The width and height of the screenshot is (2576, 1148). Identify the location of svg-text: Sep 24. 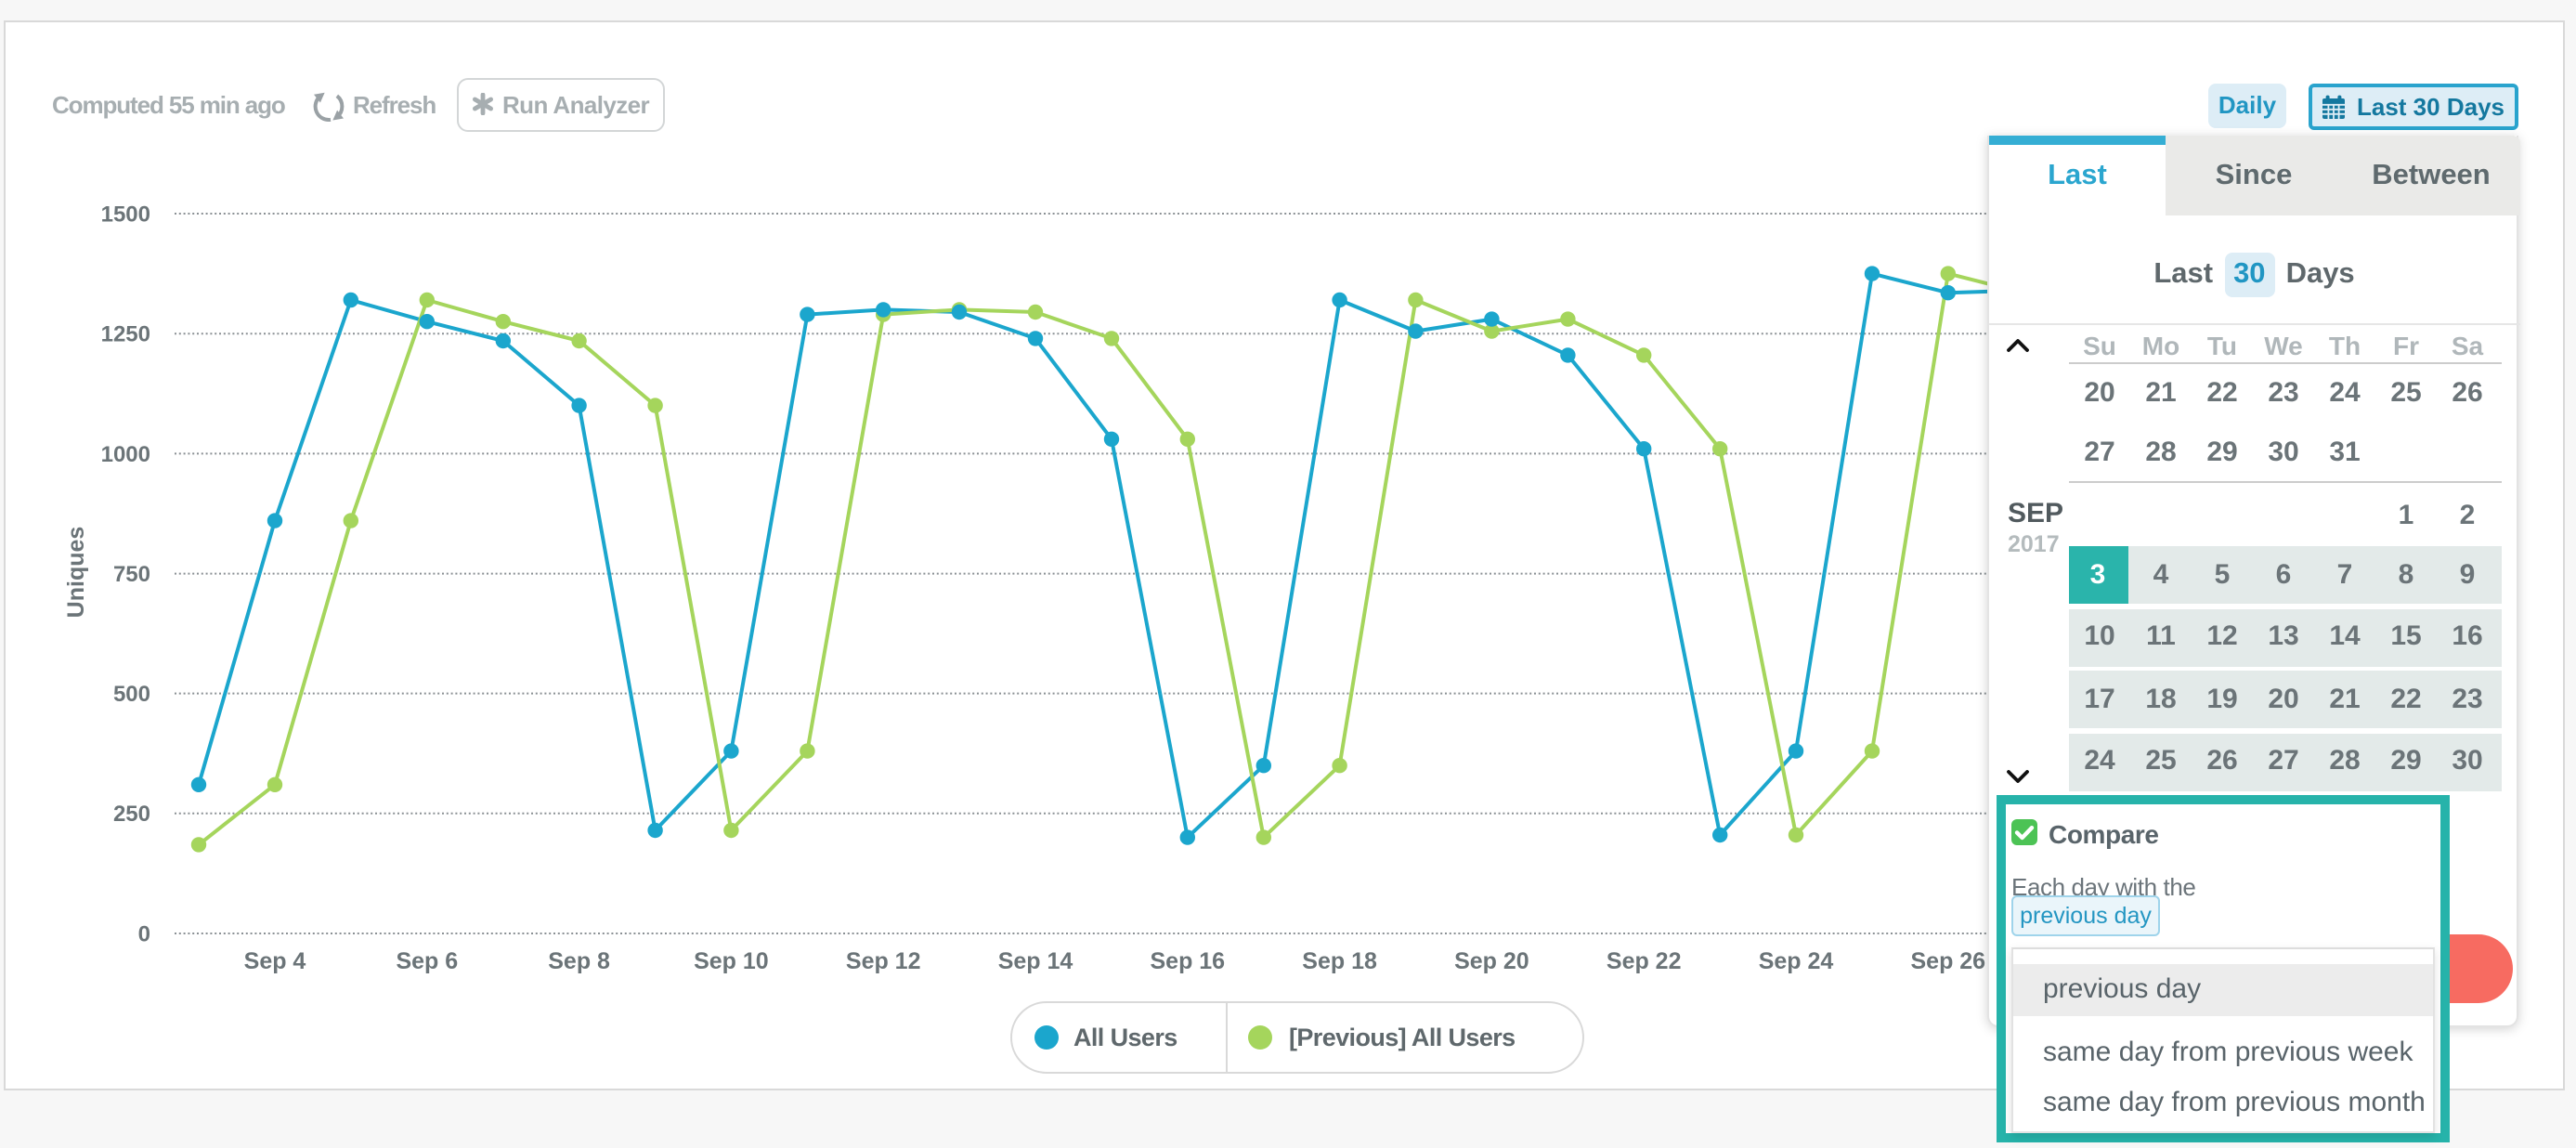
(1796, 961).